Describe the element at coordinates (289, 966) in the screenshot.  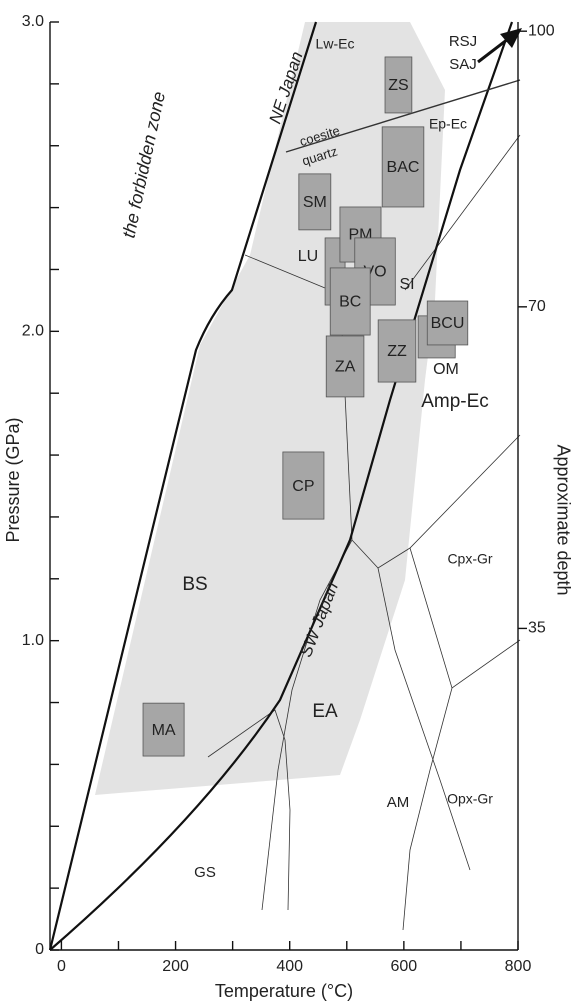
I see `x-tick-label: 400` at that location.